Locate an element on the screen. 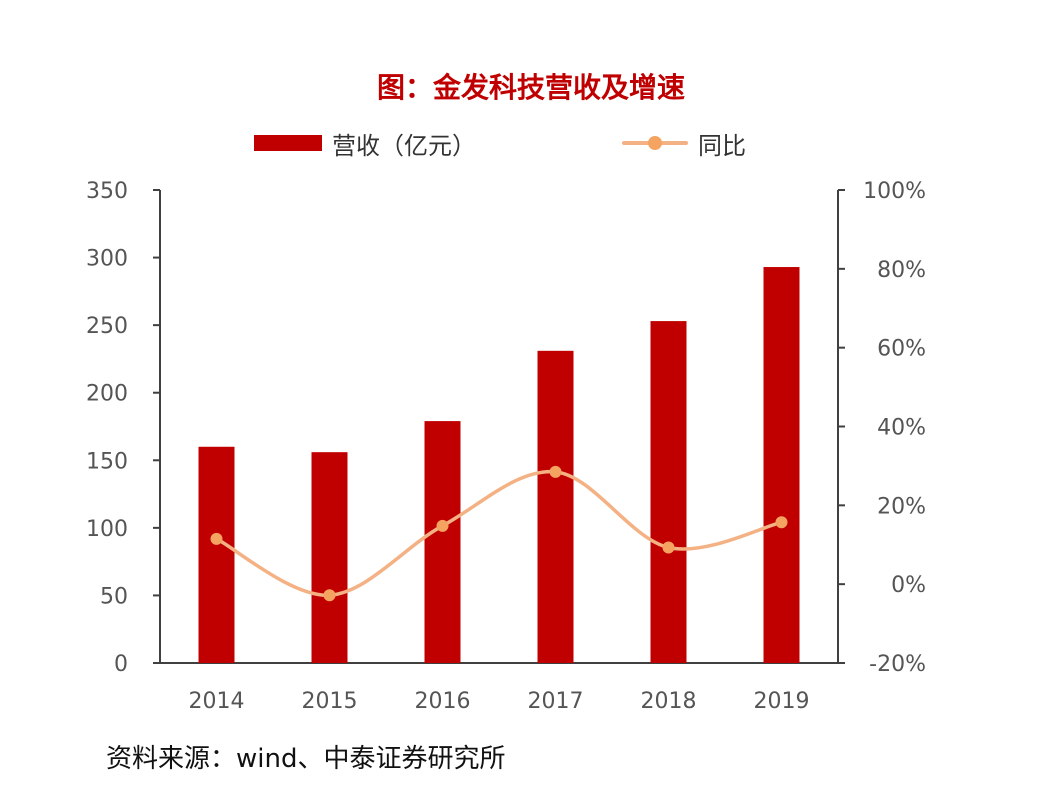  legend-item-revenue: 营收（亿元） is located at coordinates (365, 144).